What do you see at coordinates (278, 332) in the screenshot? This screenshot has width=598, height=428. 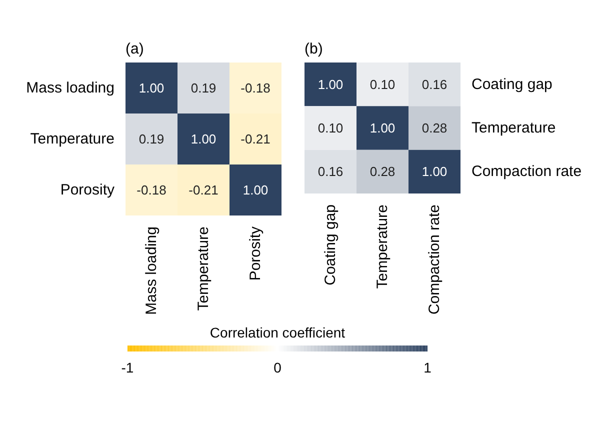 I see `color-bar-title: Correlation coefficient` at bounding box center [278, 332].